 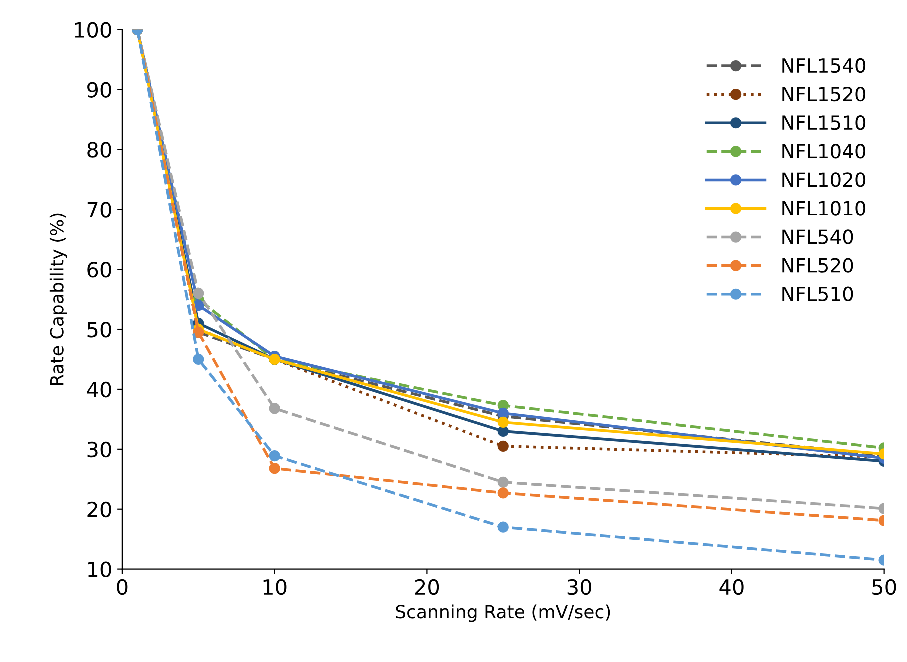 What do you see at coordinates (100, 90) in the screenshot?
I see `y-tick-label: 90` at bounding box center [100, 90].